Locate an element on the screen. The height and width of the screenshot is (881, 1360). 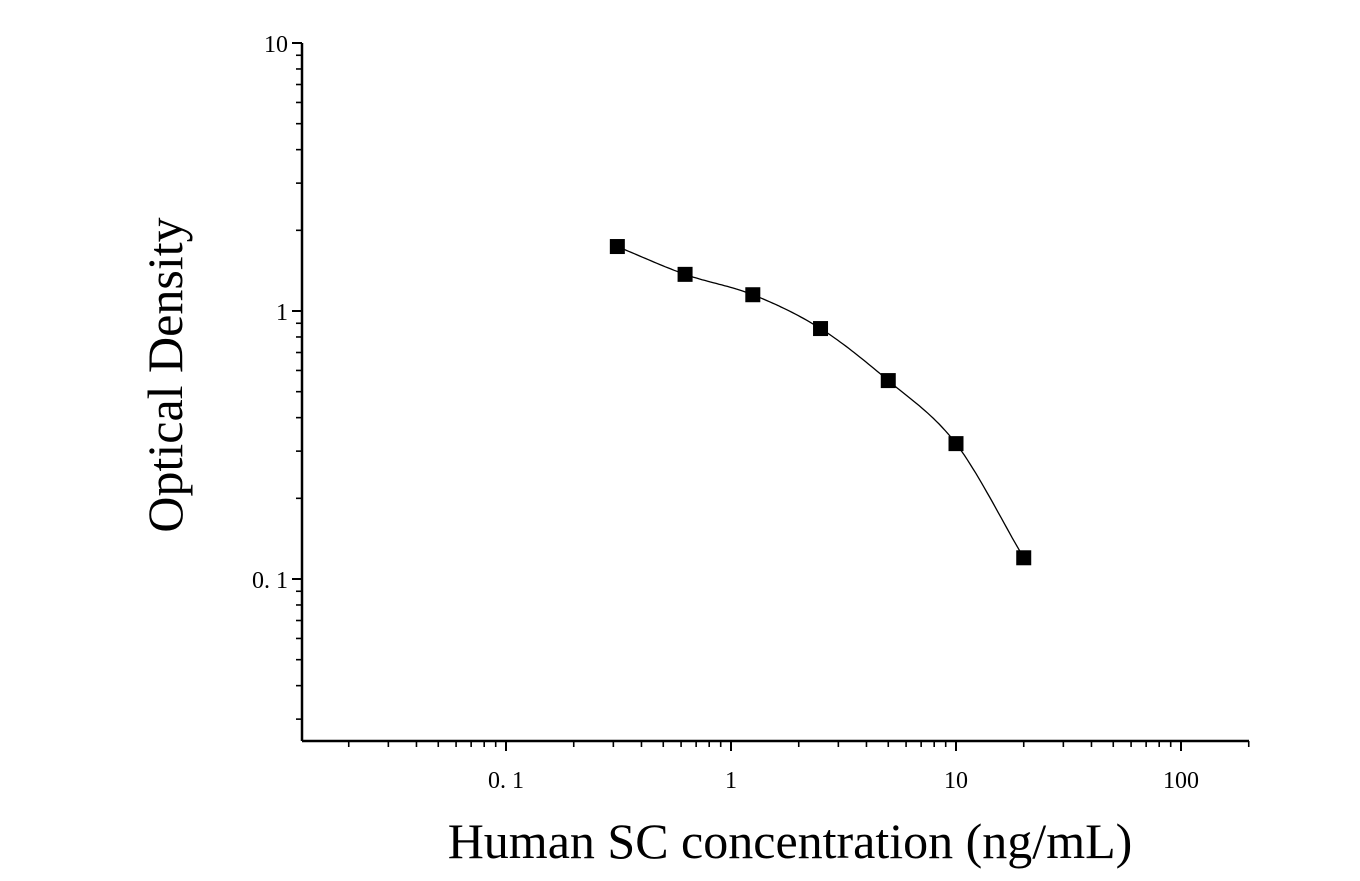
y-tick-label: 0. 1 is located at coordinates (270, 581).